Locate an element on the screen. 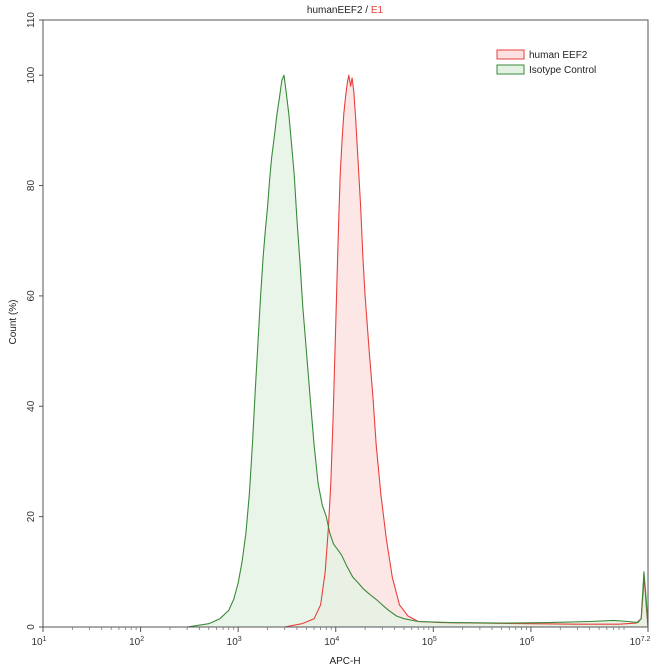  y-tick-label: 60 is located at coordinates (31, 296).